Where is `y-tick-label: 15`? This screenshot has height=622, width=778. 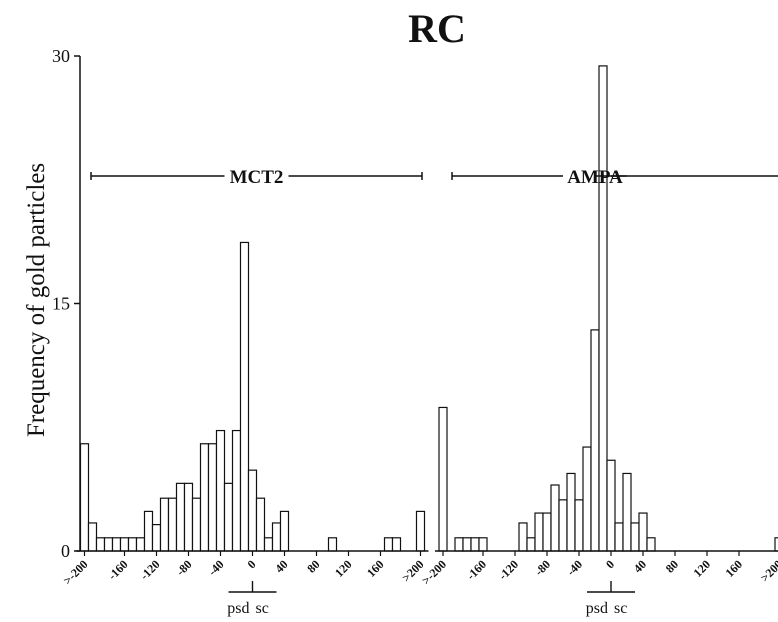
y-tick-label: 15 is located at coordinates (61, 304).